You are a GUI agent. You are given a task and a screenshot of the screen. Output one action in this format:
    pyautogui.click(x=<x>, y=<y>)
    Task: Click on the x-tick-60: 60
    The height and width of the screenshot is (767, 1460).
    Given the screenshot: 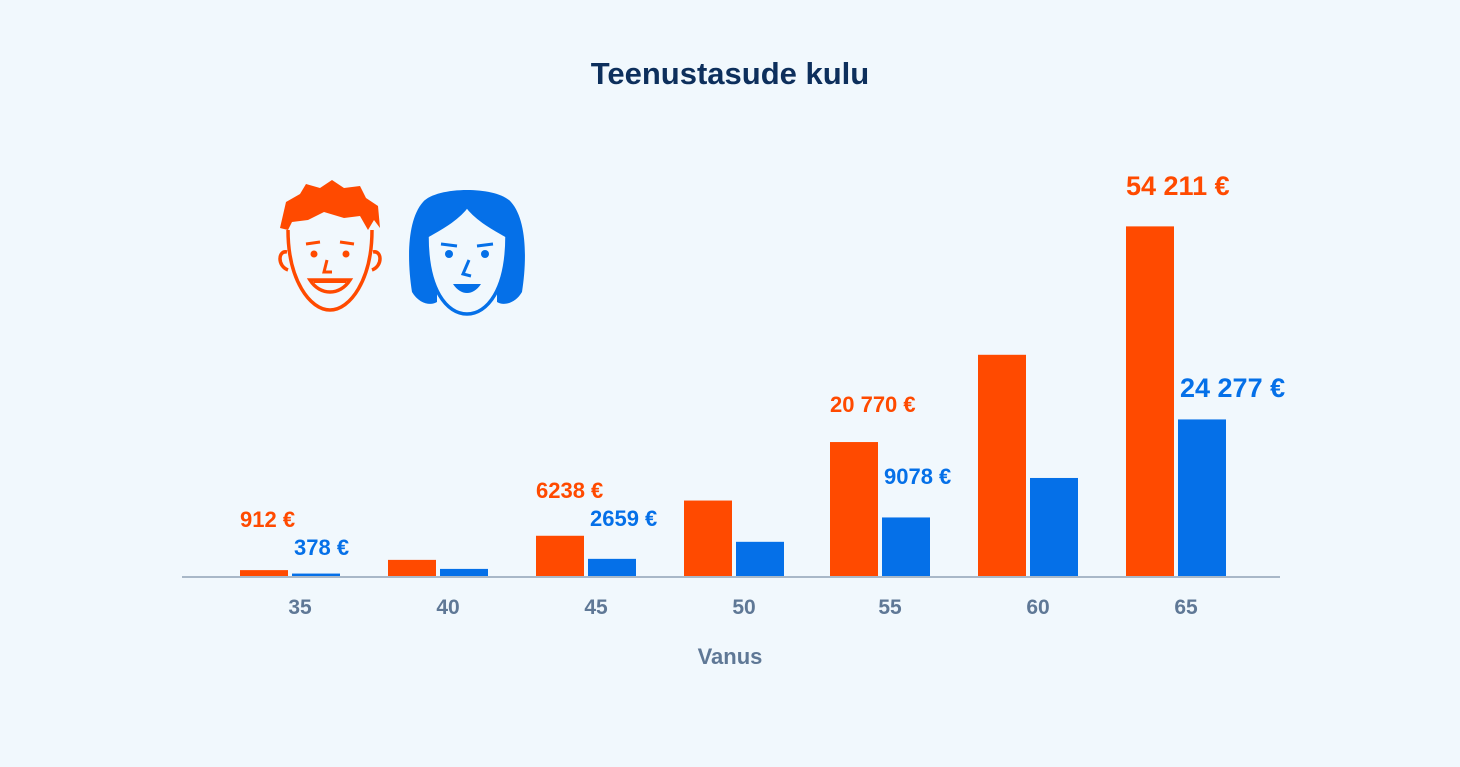 What is the action you would take?
    pyautogui.click(x=1037, y=607)
    